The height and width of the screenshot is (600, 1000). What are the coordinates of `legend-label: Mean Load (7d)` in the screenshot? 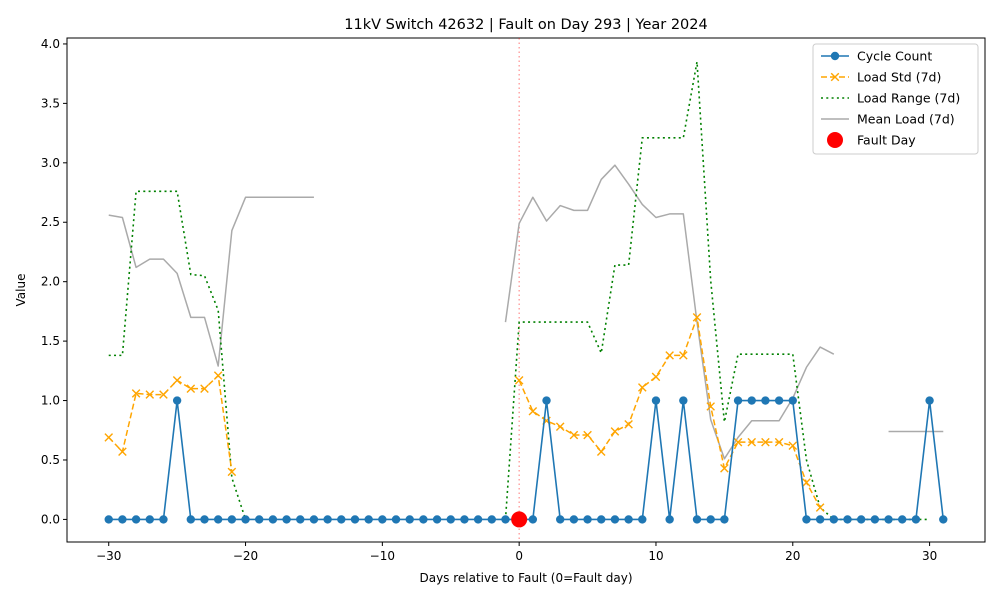 It's located at (906, 119).